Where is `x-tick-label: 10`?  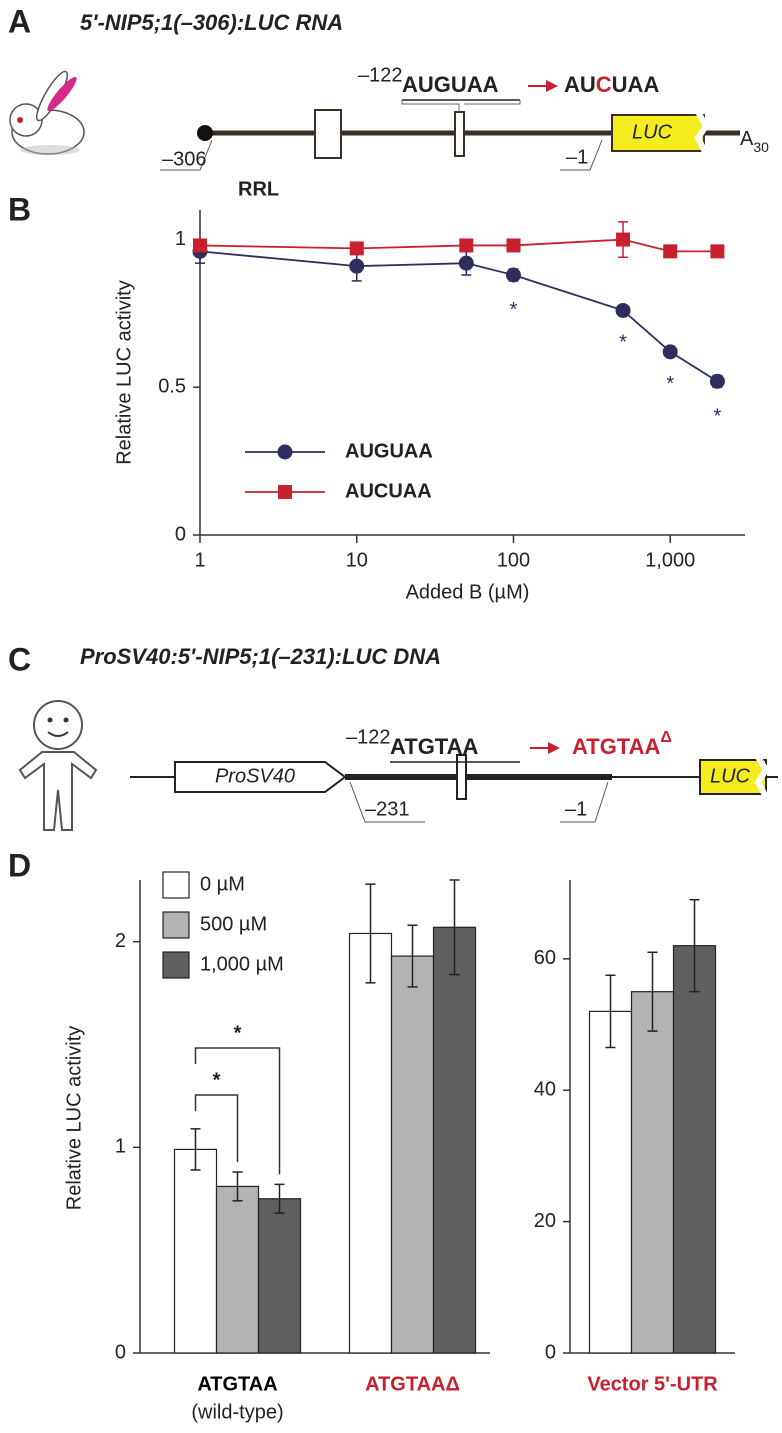
x-tick-label: 10 is located at coordinates (357, 560).